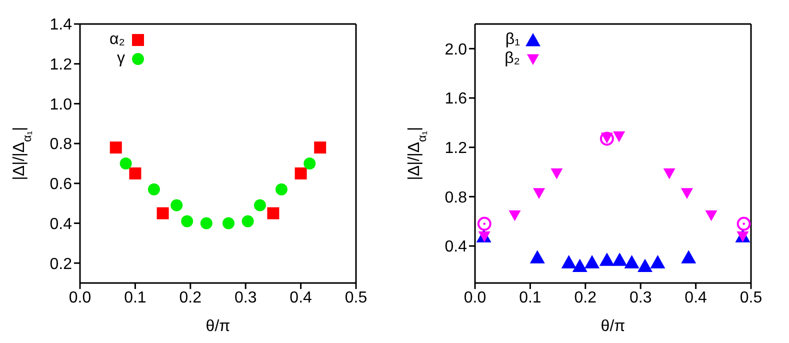 This screenshot has height=343, width=789. What do you see at coordinates (61, 185) in the screenshot?
I see `y-tick-label: 0.6` at bounding box center [61, 185].